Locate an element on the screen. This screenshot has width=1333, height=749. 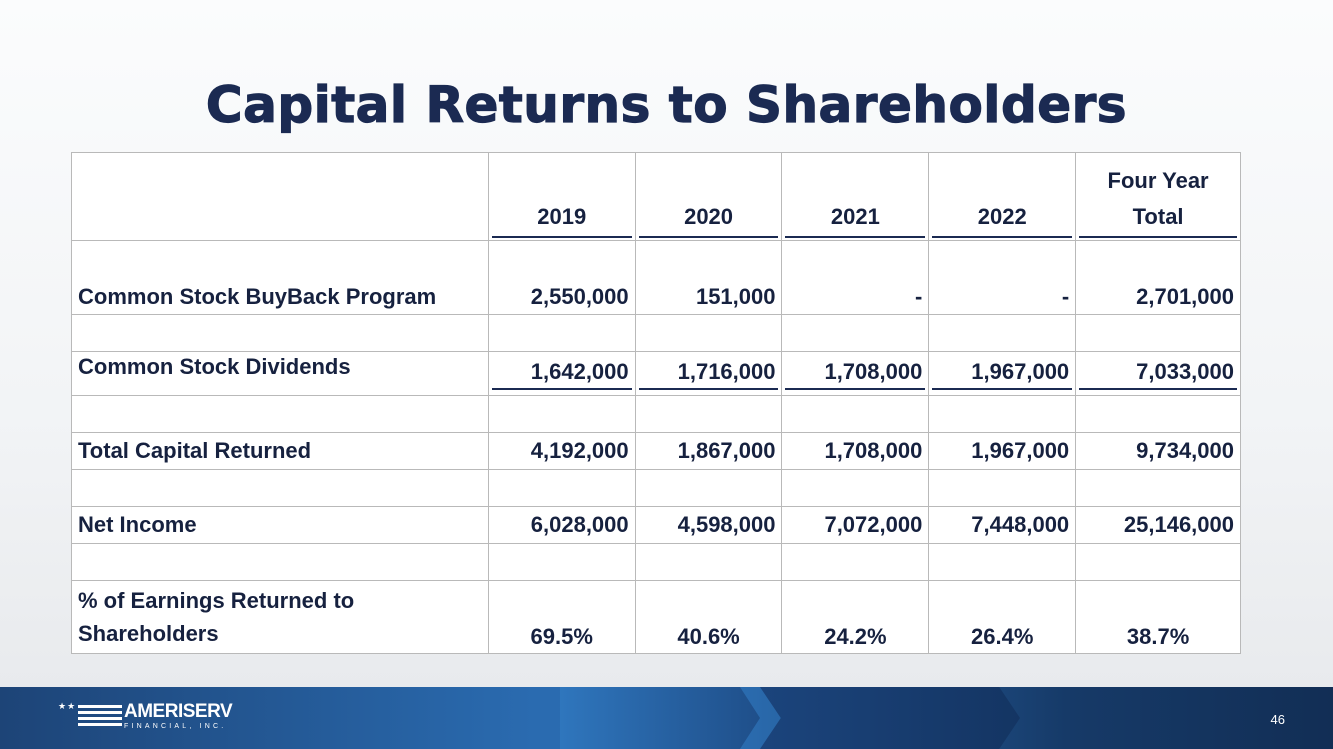
row-label: % of Earnings Returned to Shareholders is located at coordinates (280, 617).